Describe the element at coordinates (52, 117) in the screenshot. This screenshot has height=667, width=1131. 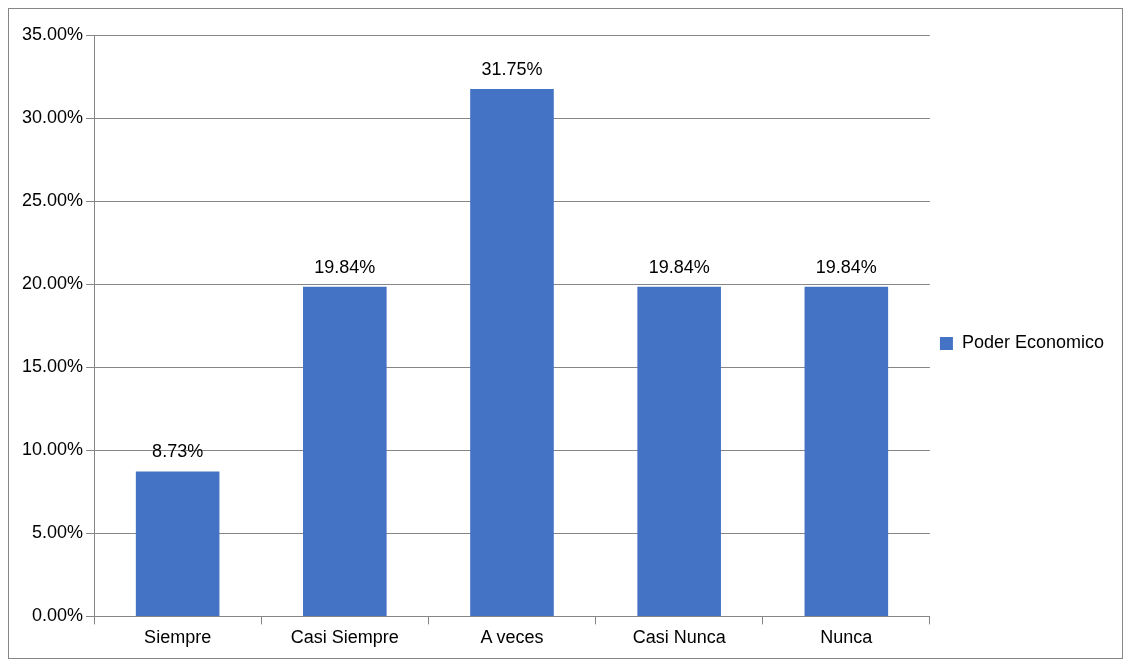
I see `y-tick-label: 30.00%` at that location.